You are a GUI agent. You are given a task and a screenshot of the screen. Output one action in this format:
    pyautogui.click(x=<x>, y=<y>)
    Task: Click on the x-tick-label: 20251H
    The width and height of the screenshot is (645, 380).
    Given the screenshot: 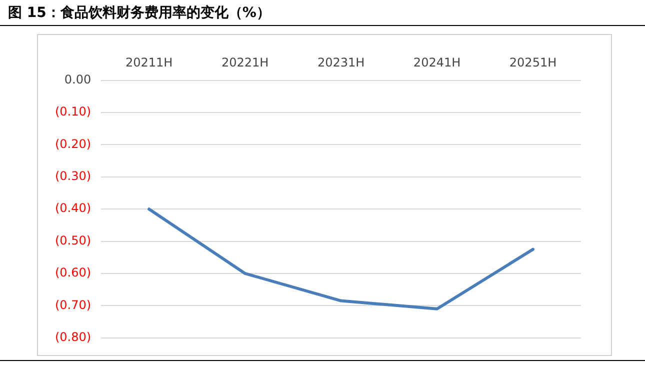 What is the action you would take?
    pyautogui.click(x=533, y=62)
    